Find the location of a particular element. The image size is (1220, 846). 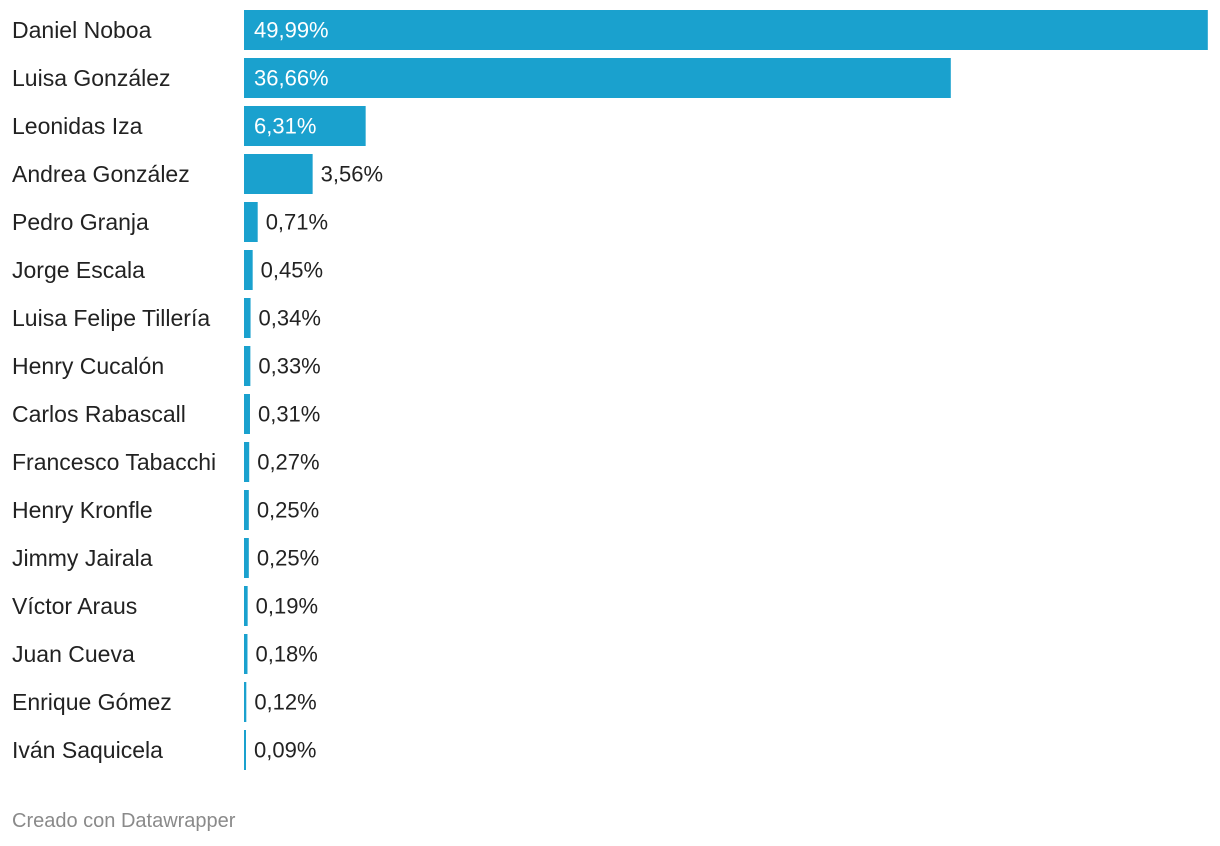

value-label: 0,45% is located at coordinates (292, 270).